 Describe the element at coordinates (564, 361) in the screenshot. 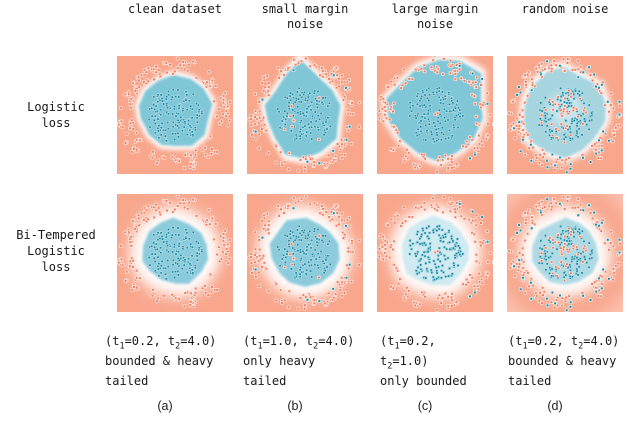

I see `annotation-d: (t1=0.2, t2=4.0) bounded & heavy tailed` at that location.